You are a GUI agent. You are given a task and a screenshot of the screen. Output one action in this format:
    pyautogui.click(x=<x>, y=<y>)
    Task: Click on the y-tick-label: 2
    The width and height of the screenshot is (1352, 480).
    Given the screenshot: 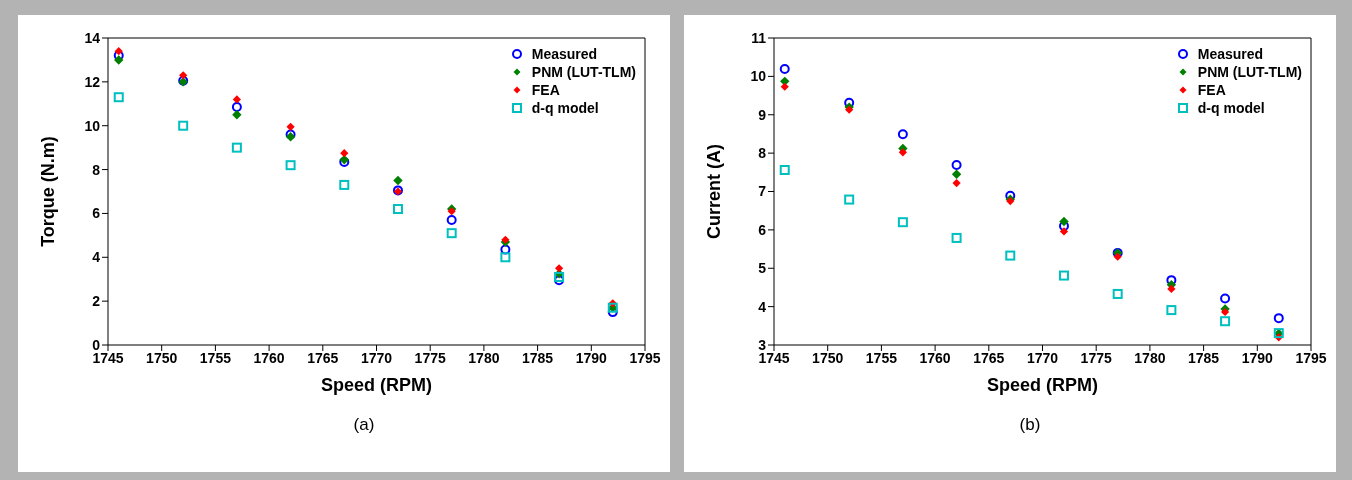 What is the action you would take?
    pyautogui.click(x=96, y=301)
    